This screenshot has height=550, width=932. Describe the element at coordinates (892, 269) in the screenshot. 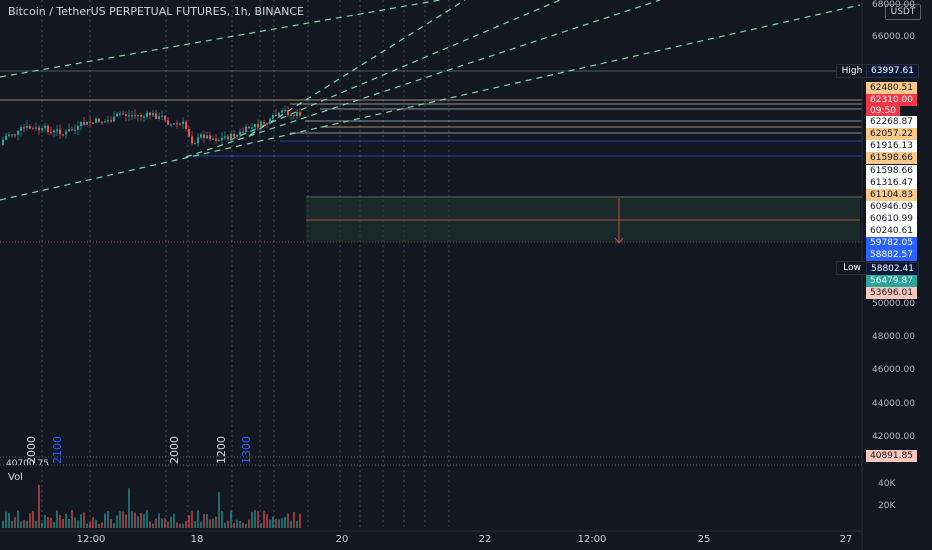

I see `price-tag-low: 58802.41` at that location.